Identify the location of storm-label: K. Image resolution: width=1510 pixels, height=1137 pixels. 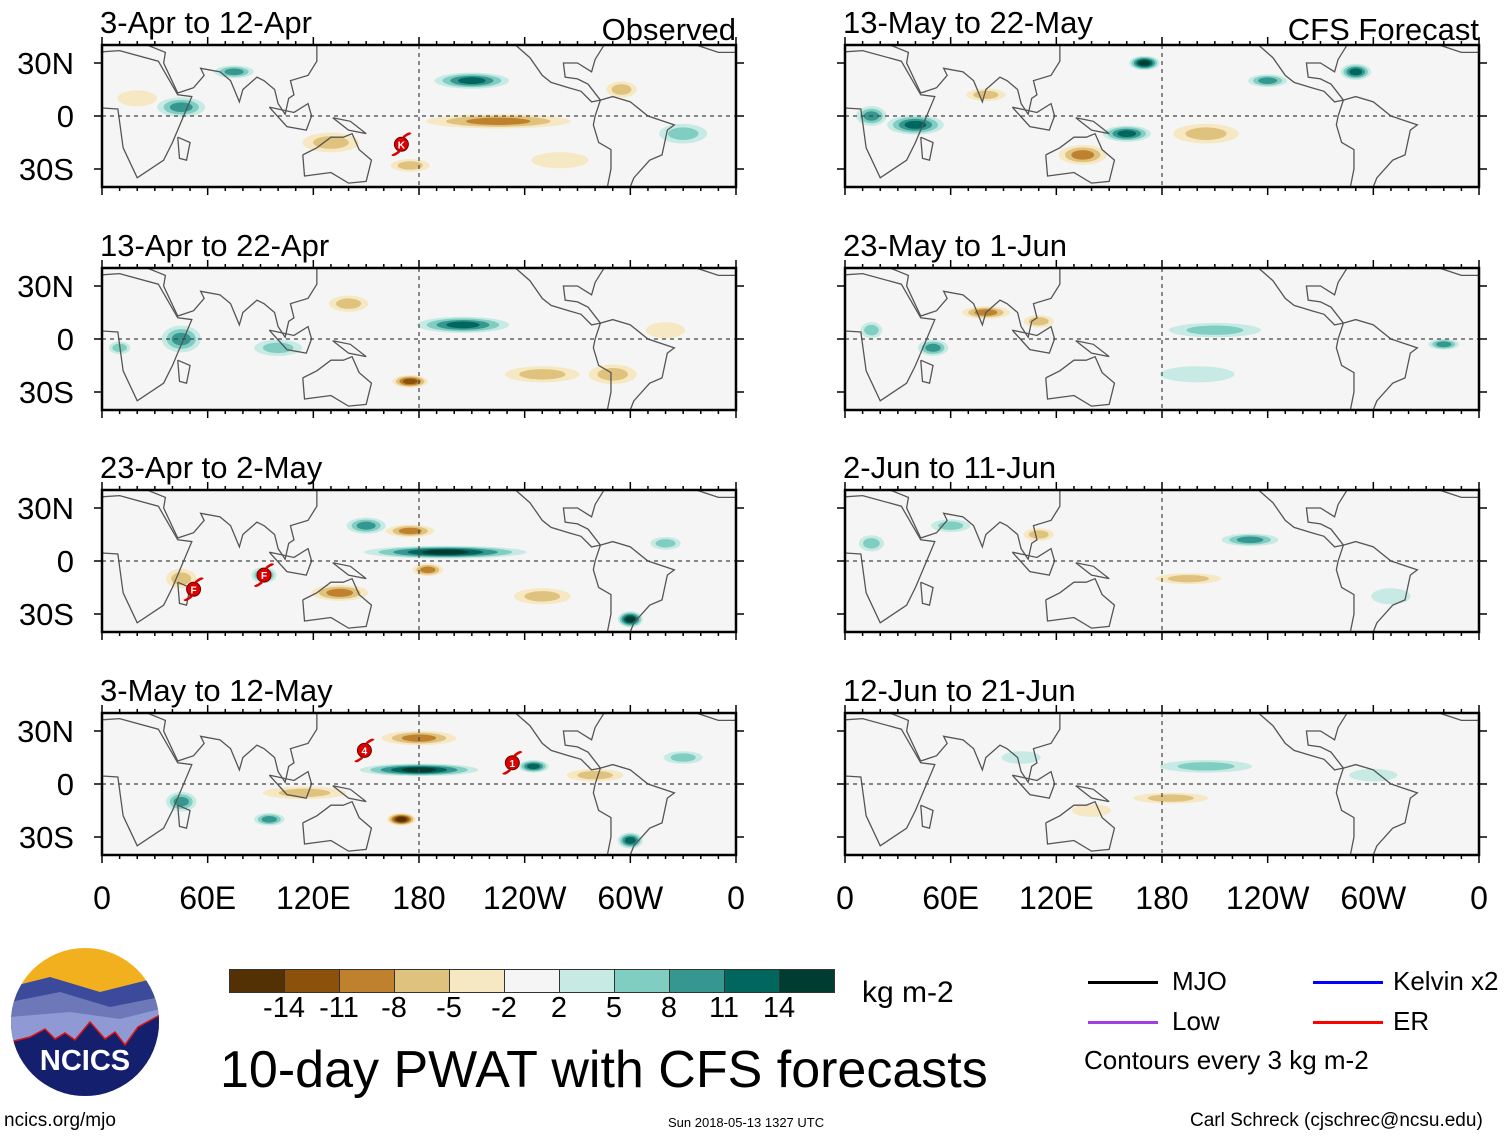
(402, 145).